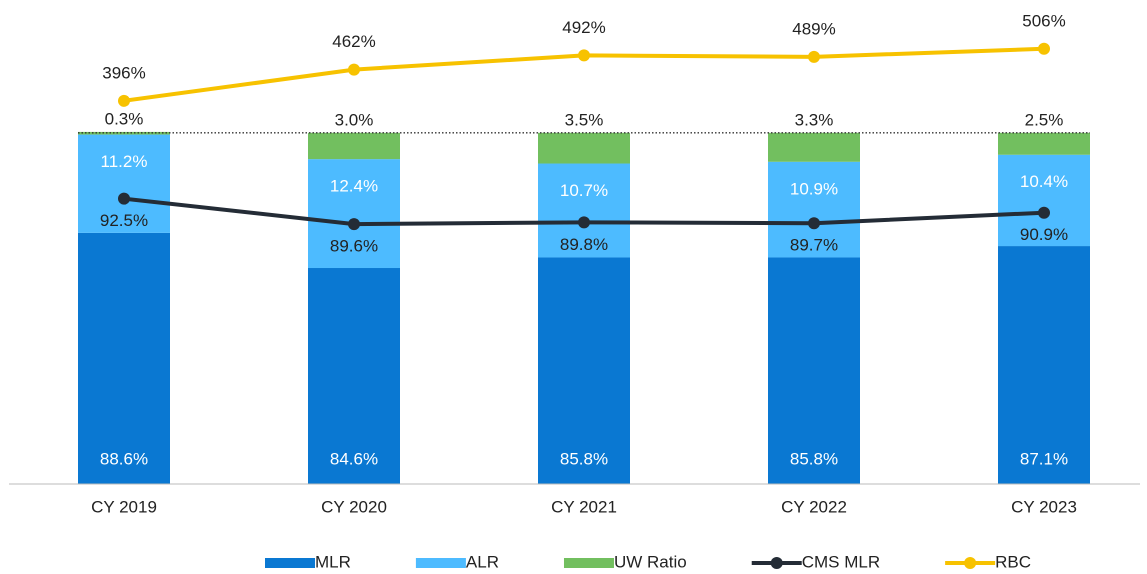  I want to click on data-label: 89.6%, so click(354, 246).